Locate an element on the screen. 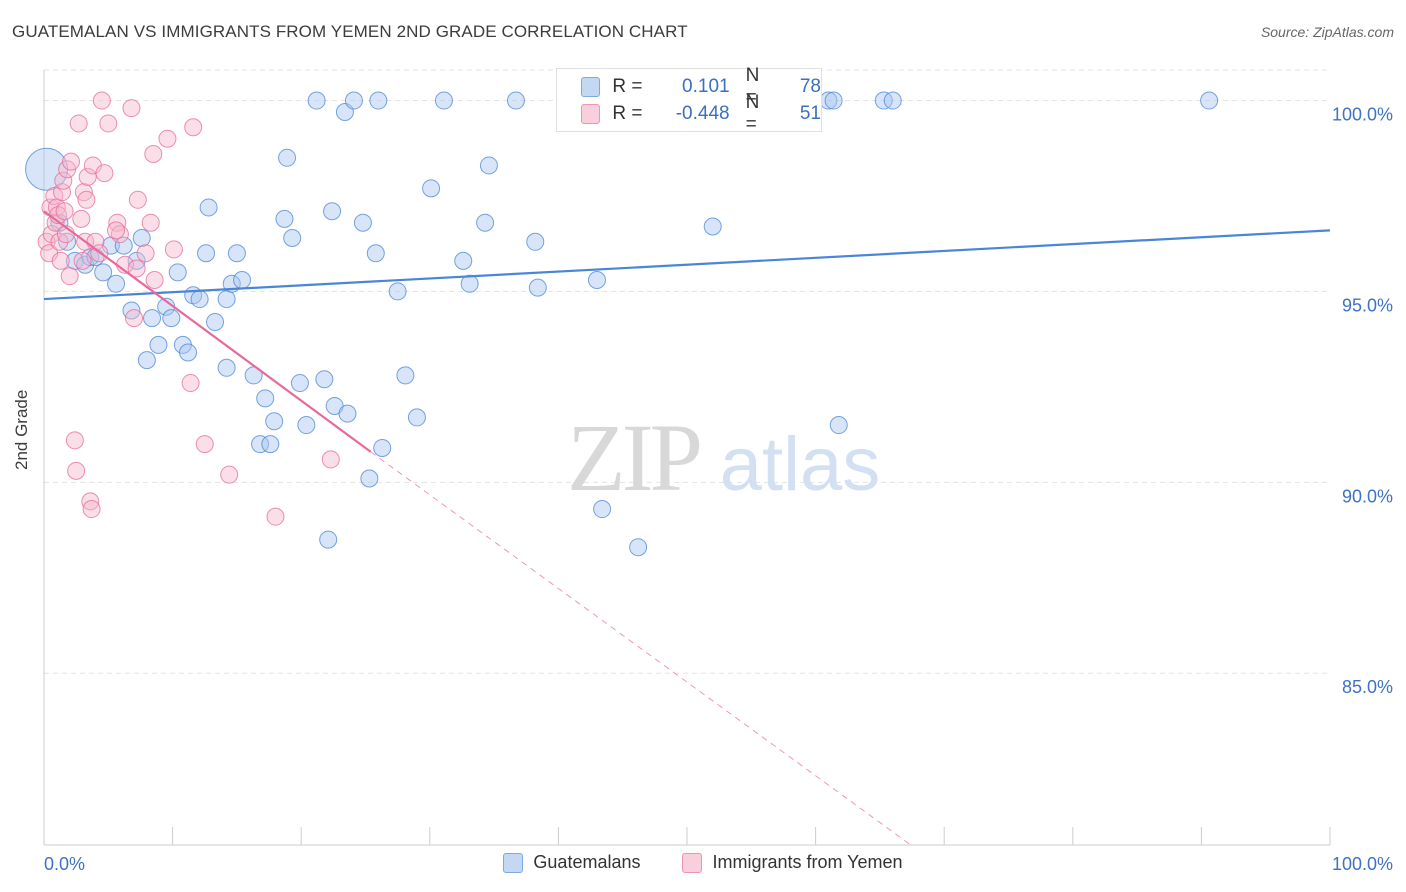 This screenshot has width=1406, height=892. r-value: -0.448 is located at coordinates (702, 113).